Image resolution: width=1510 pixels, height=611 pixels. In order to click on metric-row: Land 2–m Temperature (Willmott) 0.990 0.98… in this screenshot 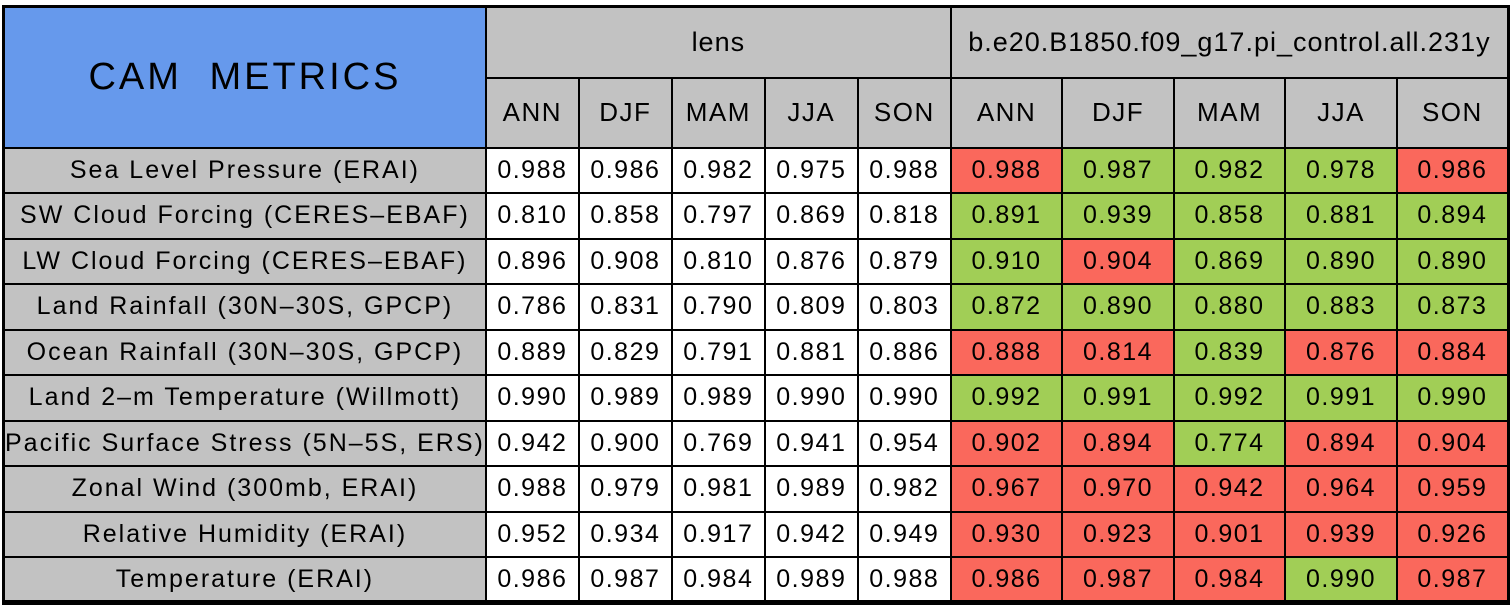, I will do `click(756, 398)`.